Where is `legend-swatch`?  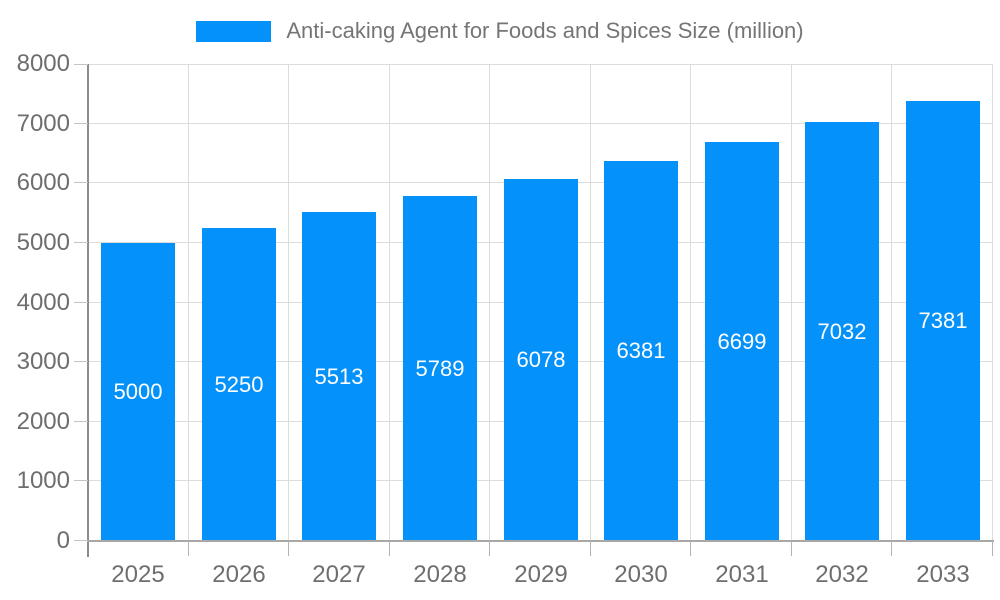
legend-swatch is located at coordinates (234, 31).